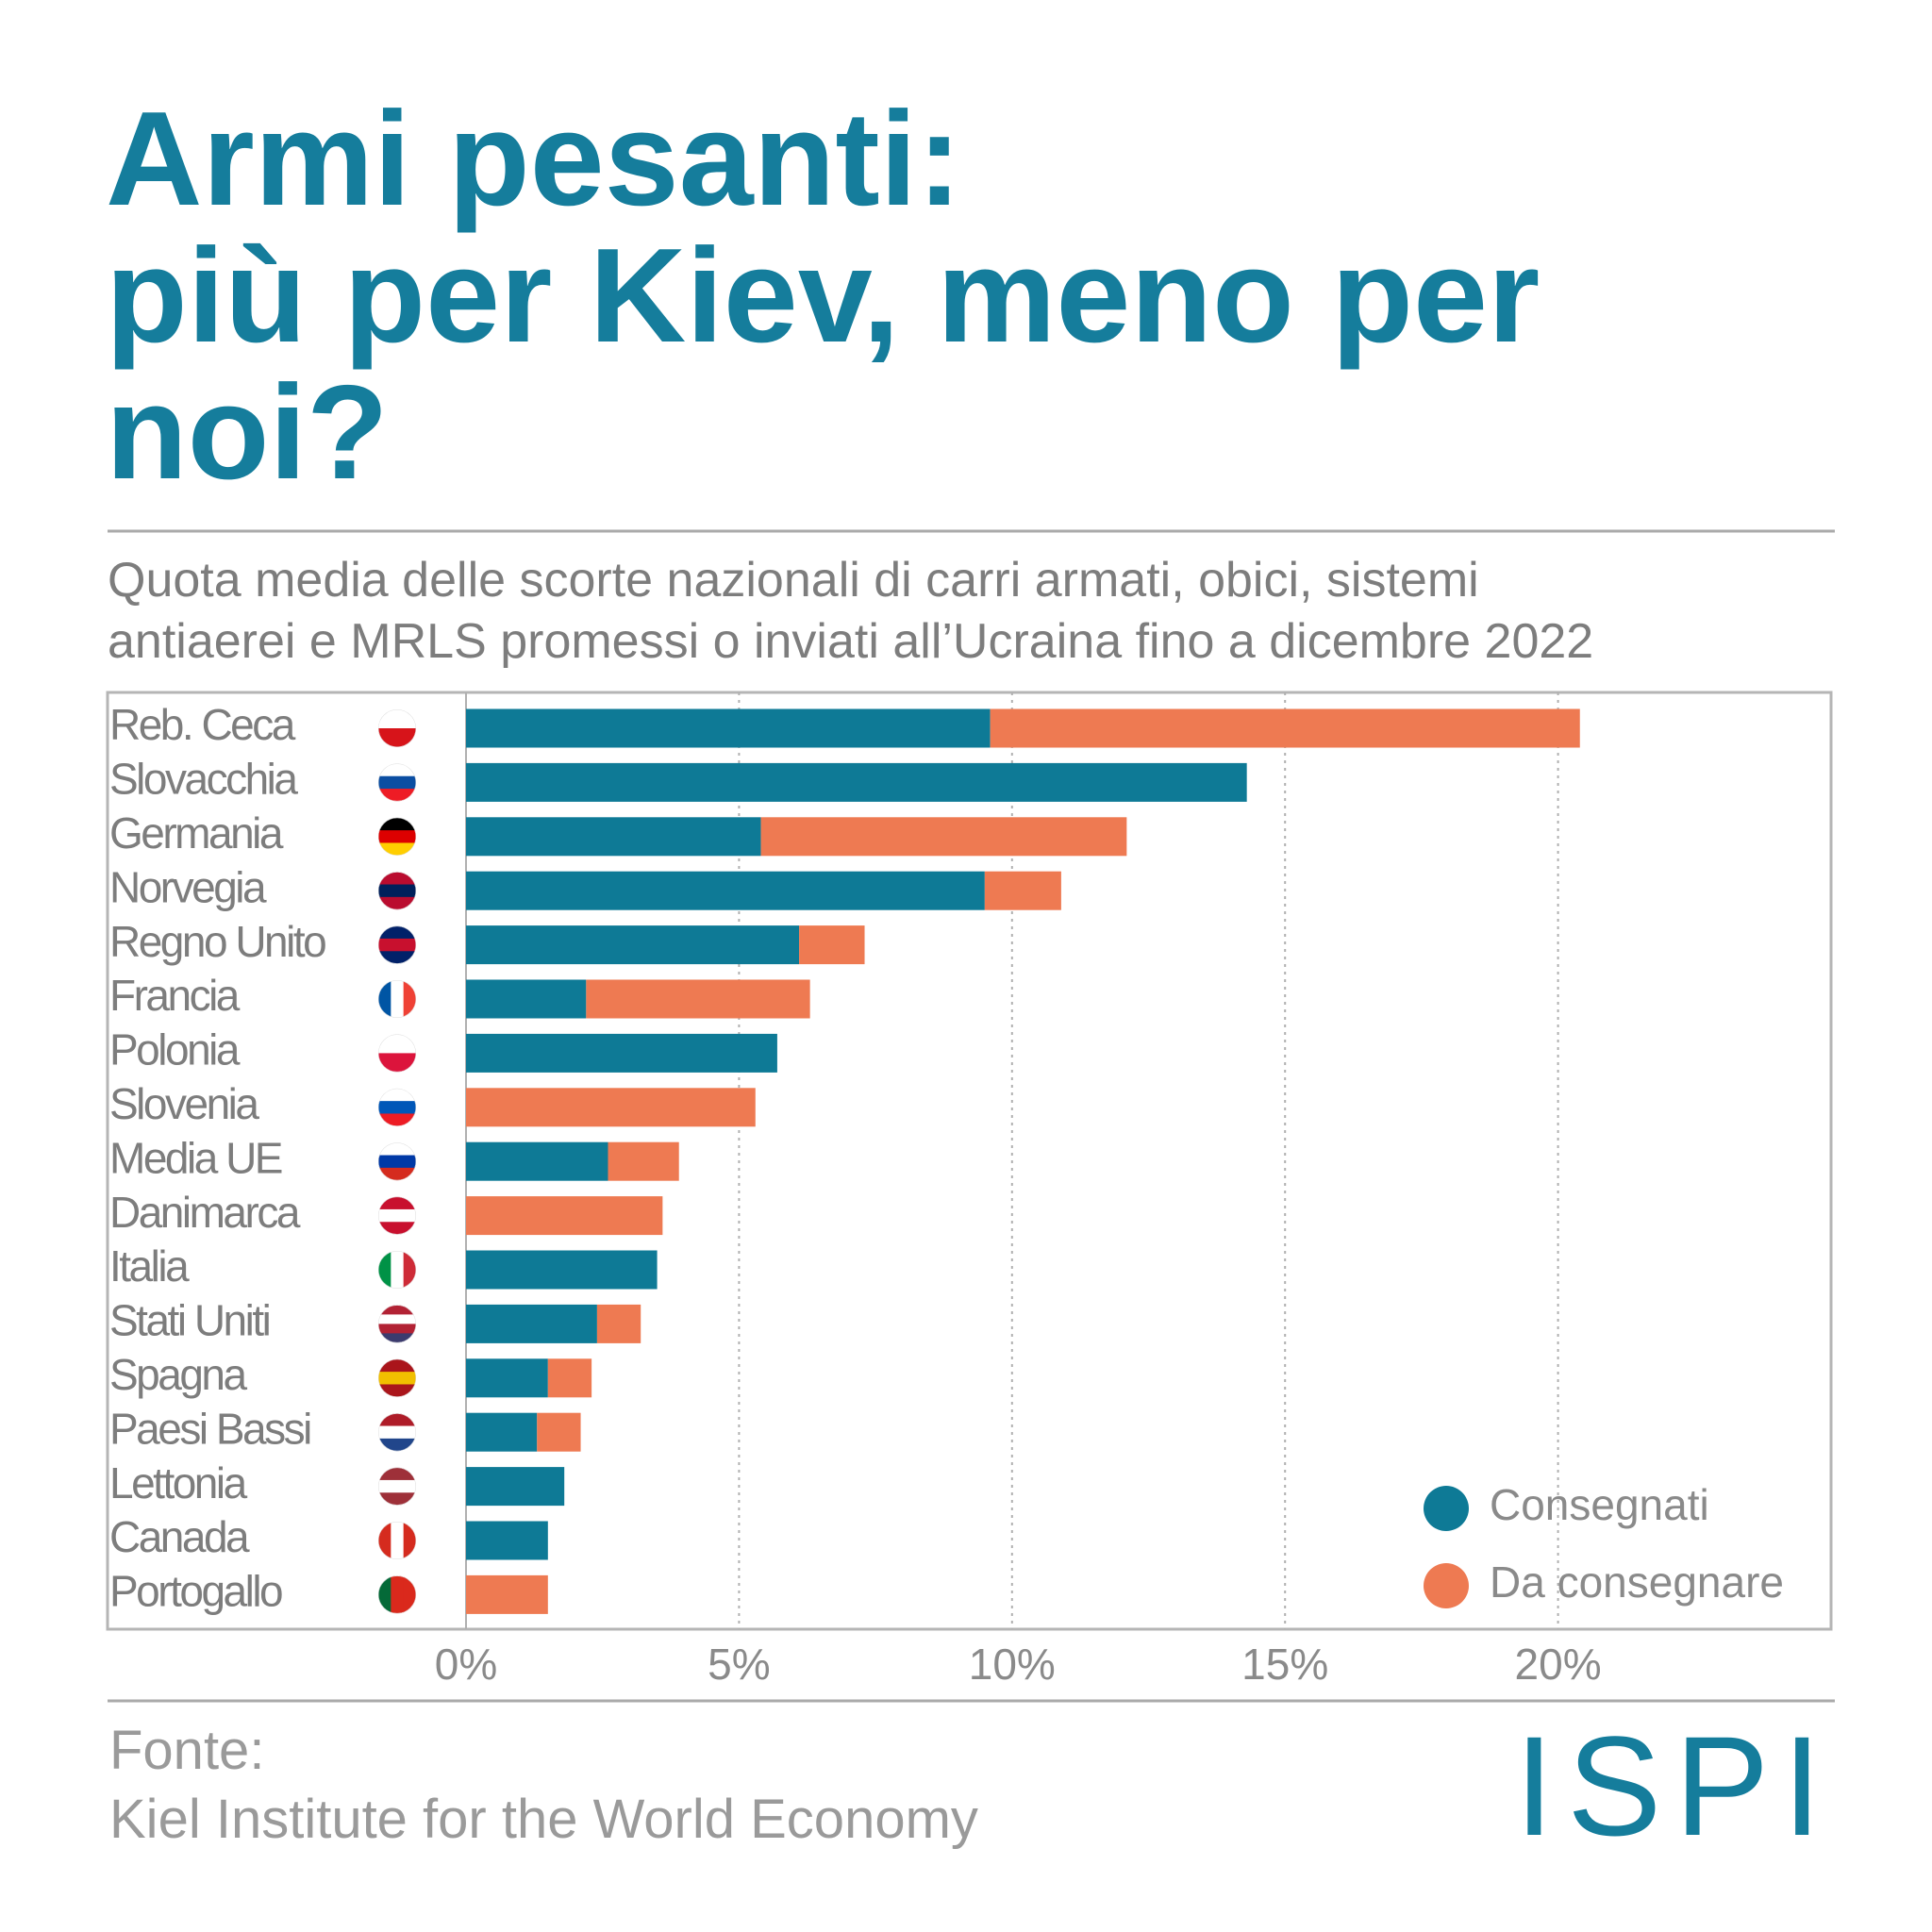 This screenshot has width=1932, height=1932. What do you see at coordinates (186, 1750) in the screenshot?
I see `source-line: Fonte:` at bounding box center [186, 1750].